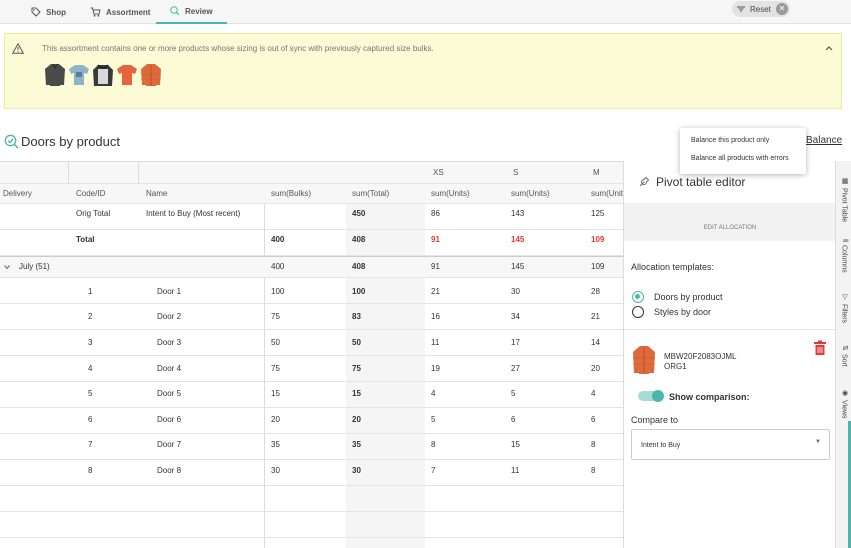  What do you see at coordinates (608, 193) in the screenshot?
I see `column-header-units-m: sum(Units)` at bounding box center [608, 193].